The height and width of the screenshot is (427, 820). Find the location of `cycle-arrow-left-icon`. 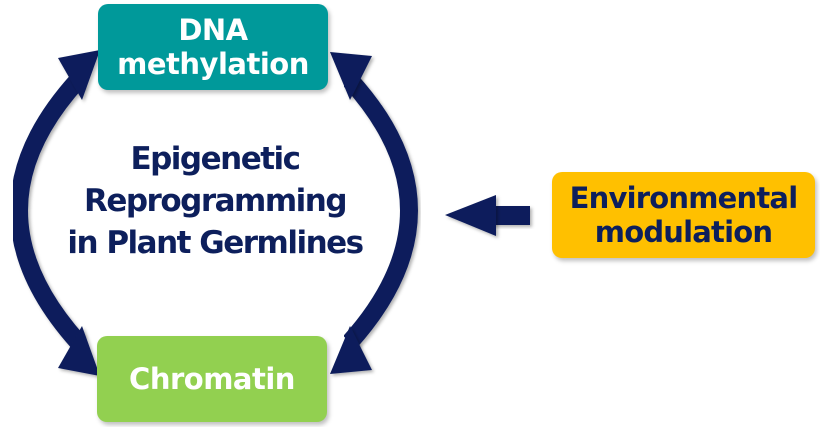

cycle-arrow-left-icon is located at coordinates (47, 210).